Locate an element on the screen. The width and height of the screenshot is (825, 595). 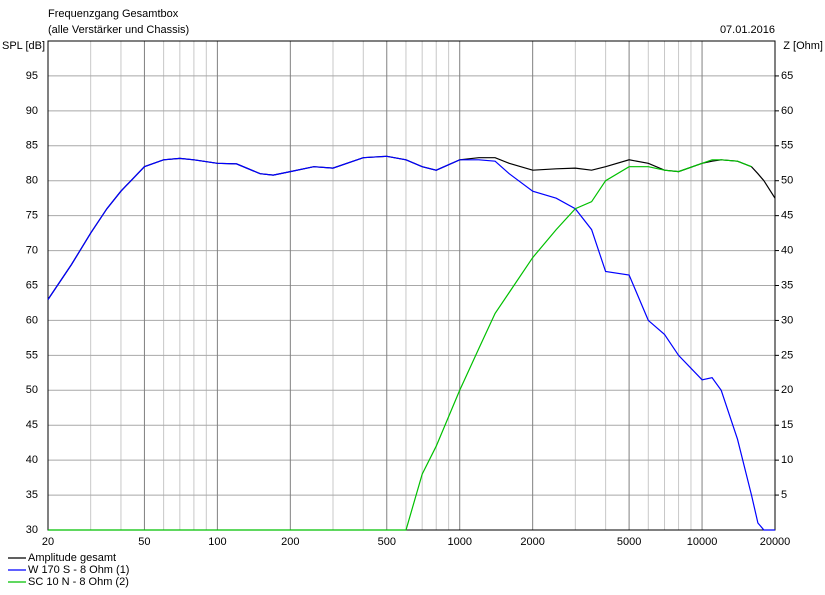
y2-tick-label: 10 is located at coordinates (787, 460).